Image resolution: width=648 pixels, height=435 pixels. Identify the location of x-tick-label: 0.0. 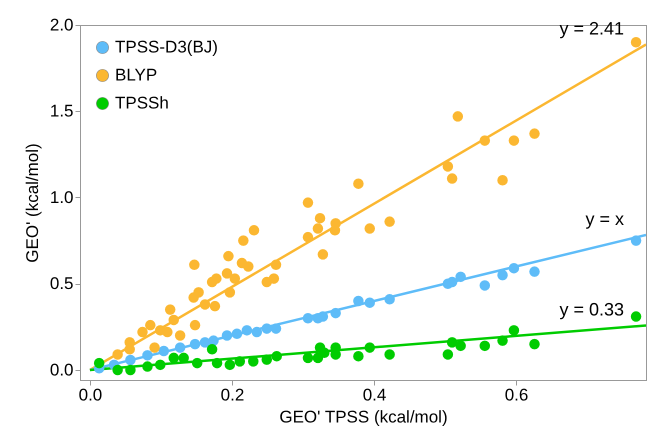
(90, 395).